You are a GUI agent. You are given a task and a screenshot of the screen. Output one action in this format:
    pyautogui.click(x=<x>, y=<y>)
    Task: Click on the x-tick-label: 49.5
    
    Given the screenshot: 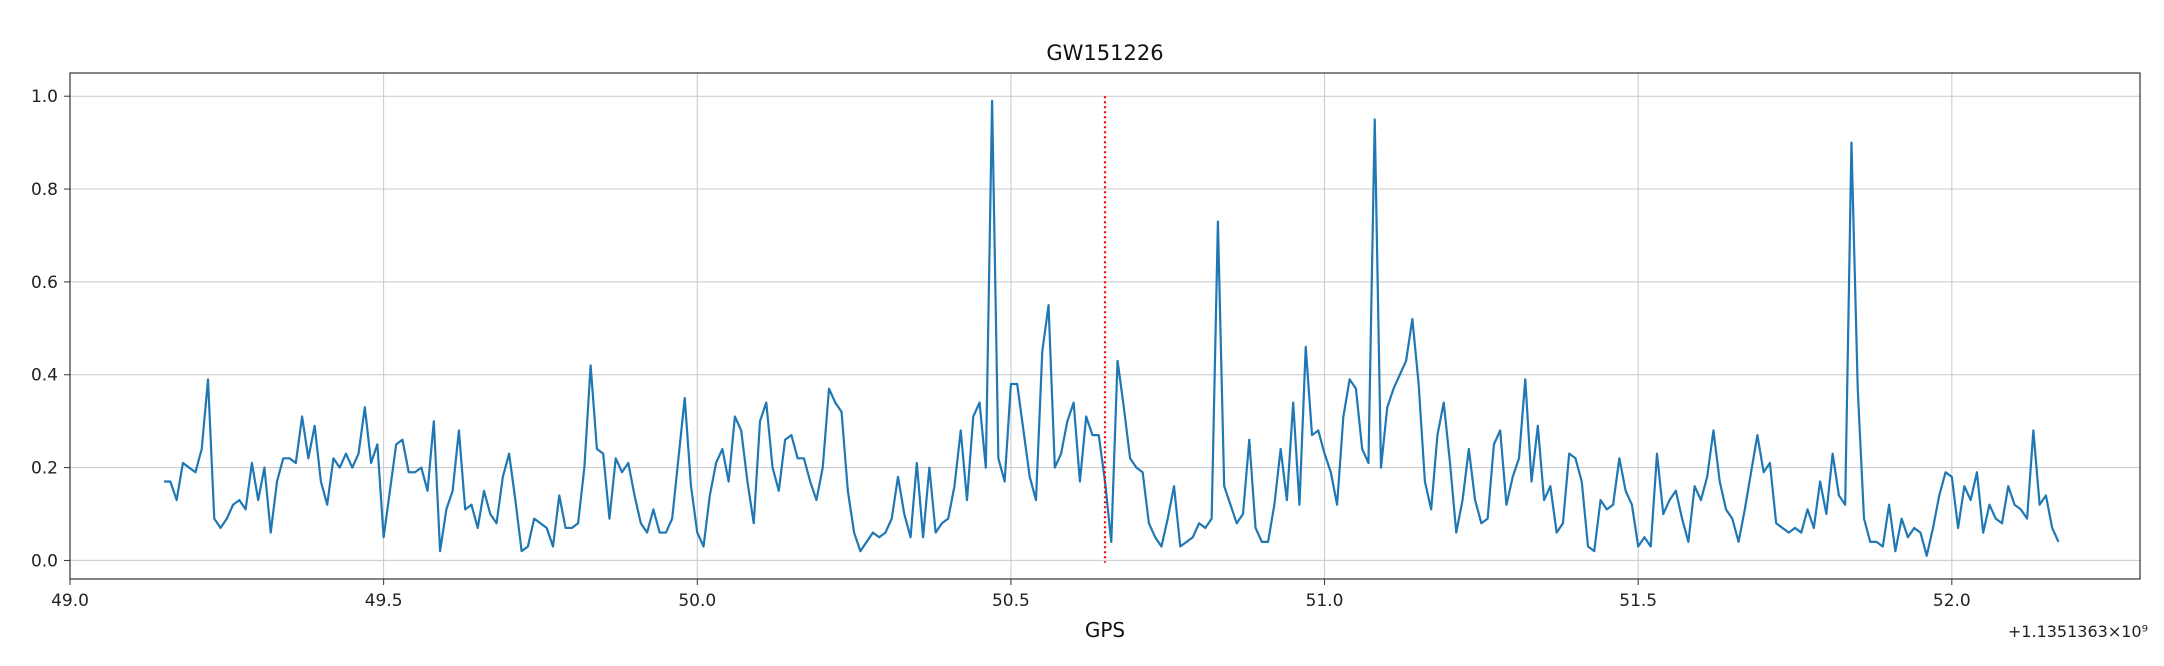 What is the action you would take?
    pyautogui.click(x=384, y=601)
    